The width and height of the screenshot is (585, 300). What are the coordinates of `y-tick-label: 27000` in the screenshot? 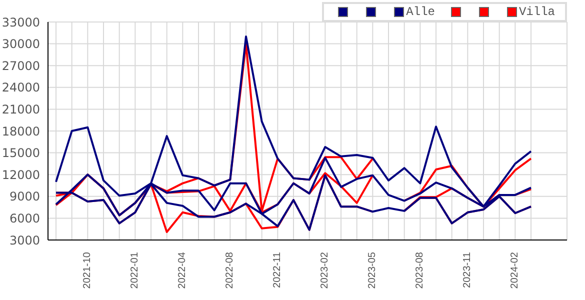 It's located at (21, 65).